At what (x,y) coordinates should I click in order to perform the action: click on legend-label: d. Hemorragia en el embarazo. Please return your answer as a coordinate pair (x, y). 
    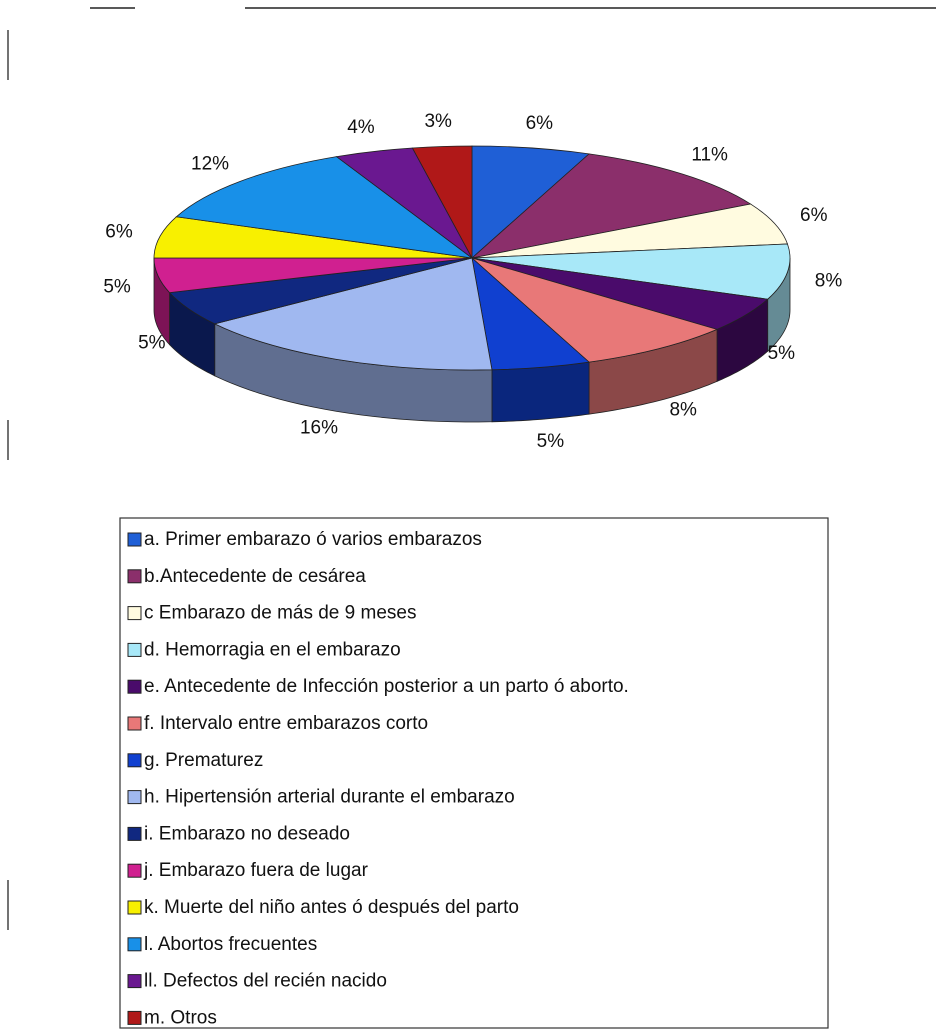
    Looking at the image, I should click on (272, 649).